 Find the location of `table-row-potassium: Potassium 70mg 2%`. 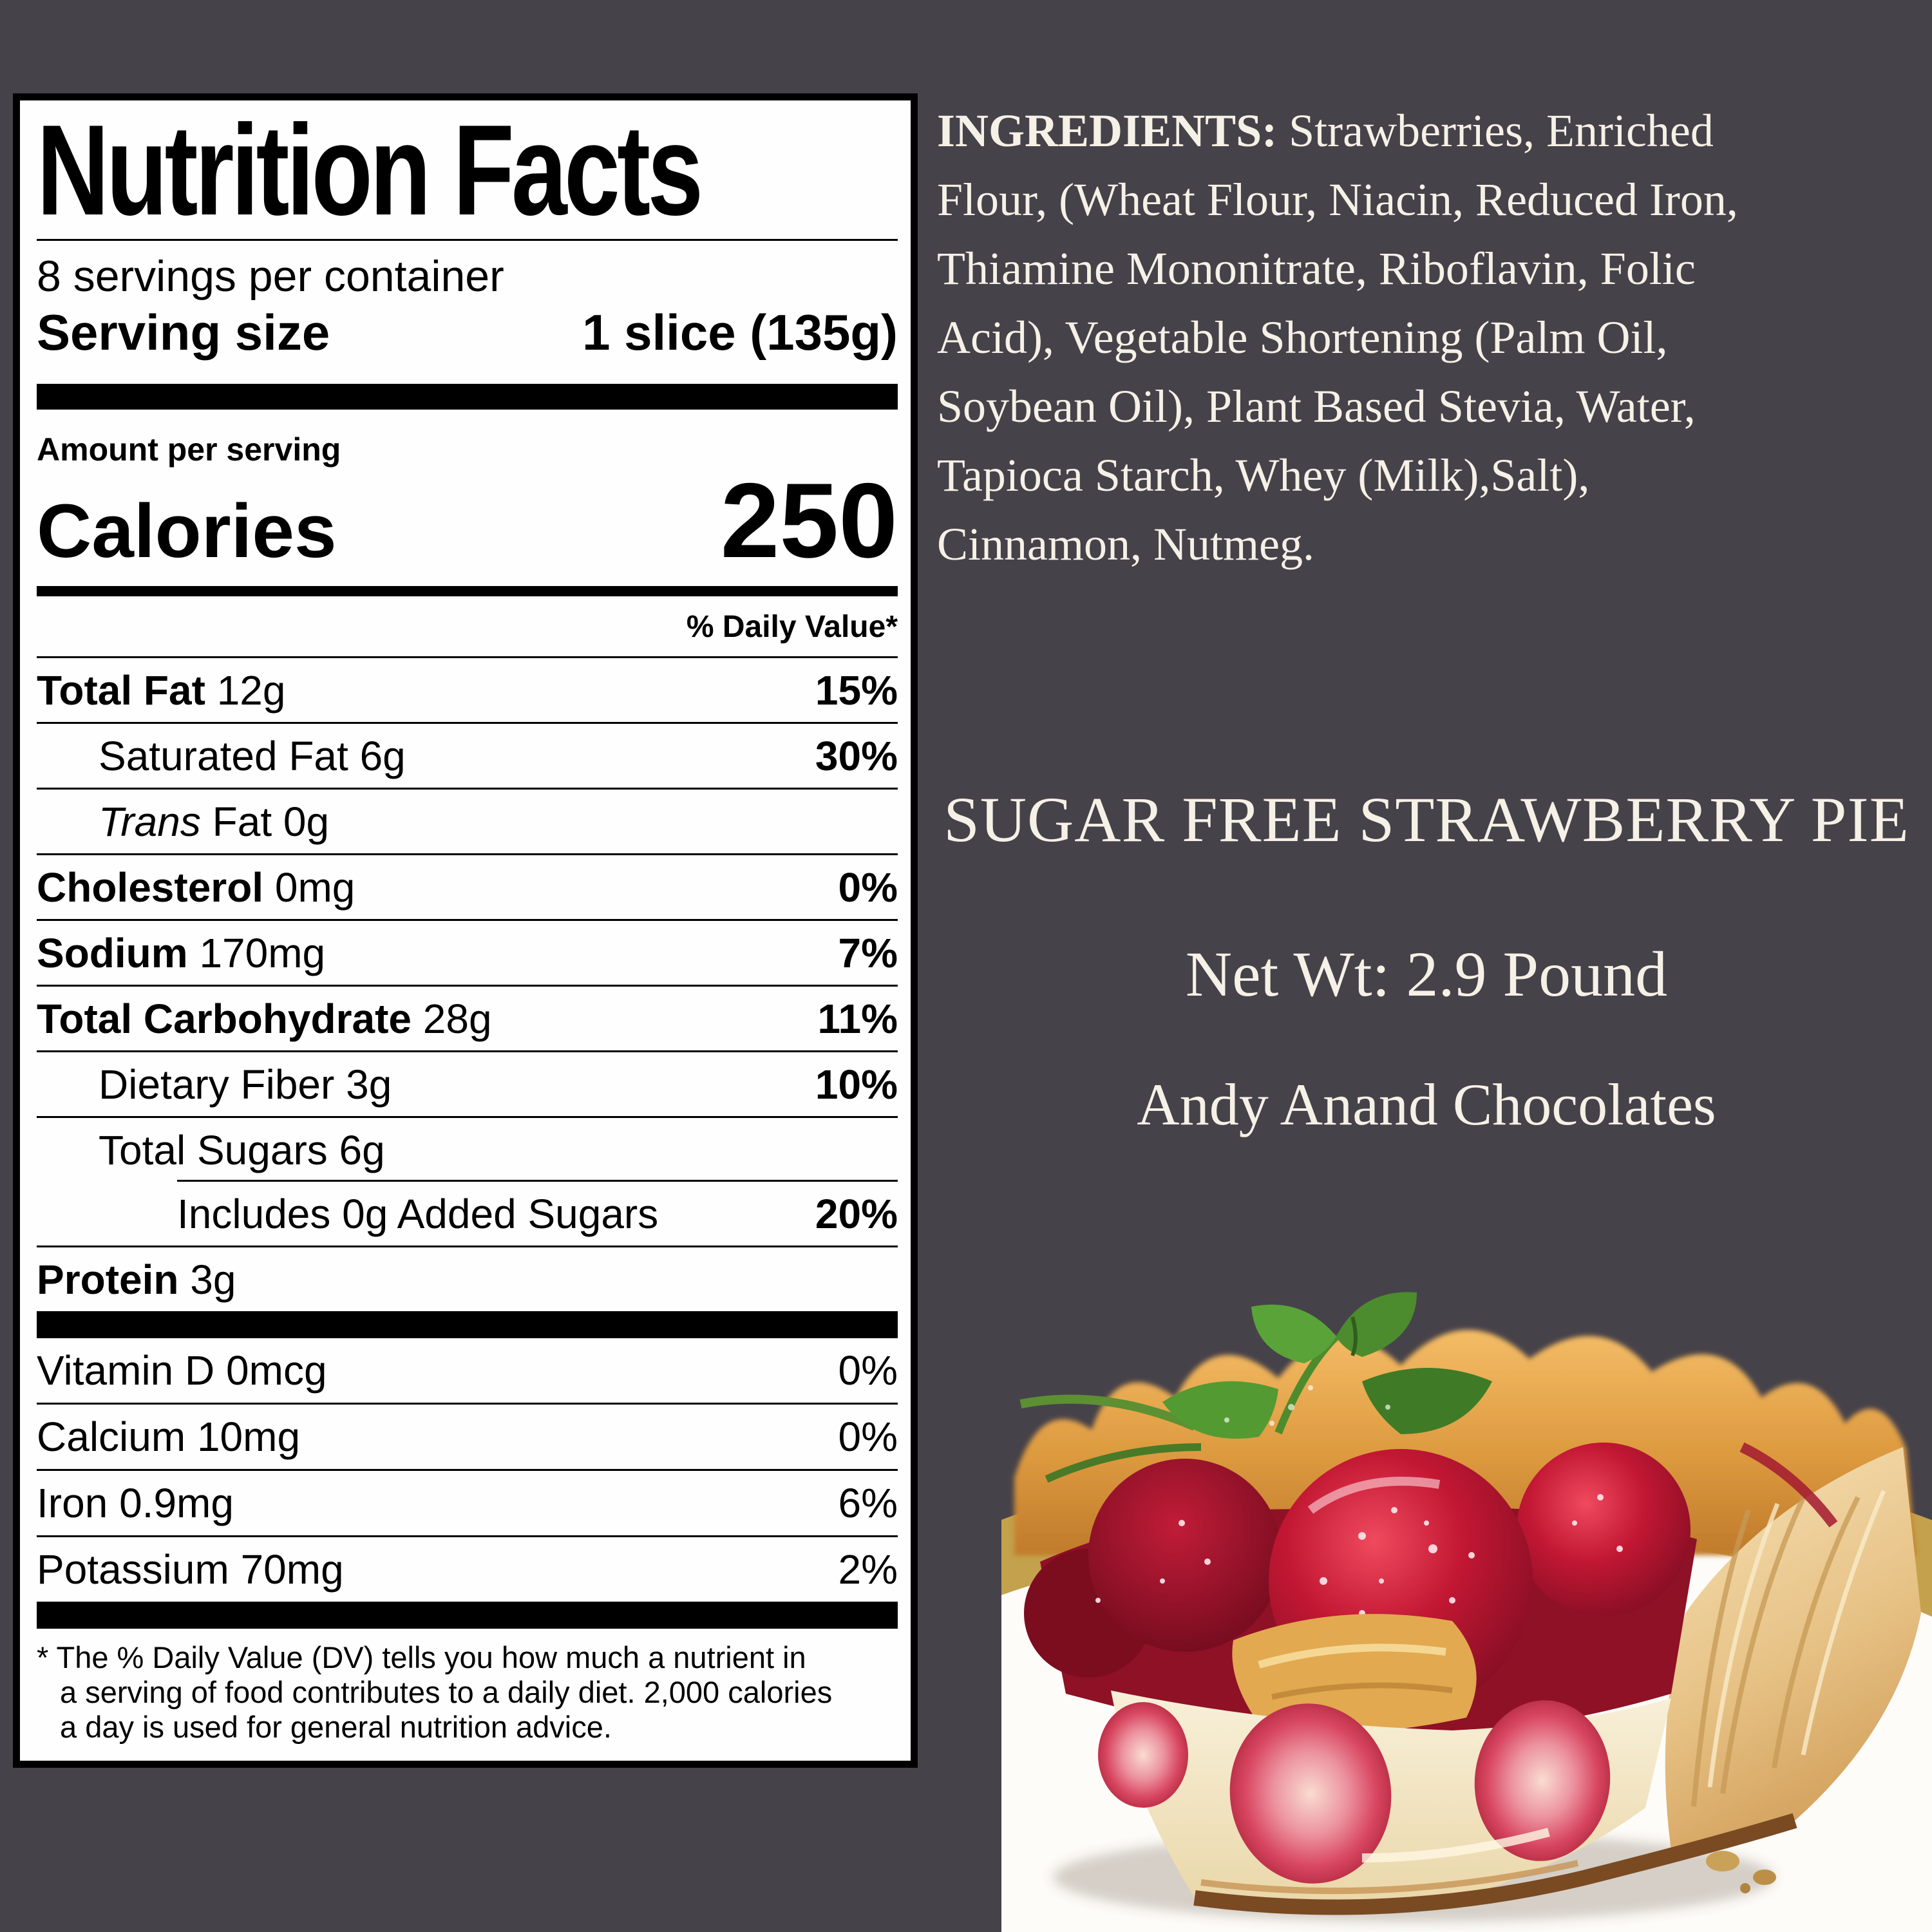

table-row-potassium: Potassium 70mg 2% is located at coordinates (467, 1570).